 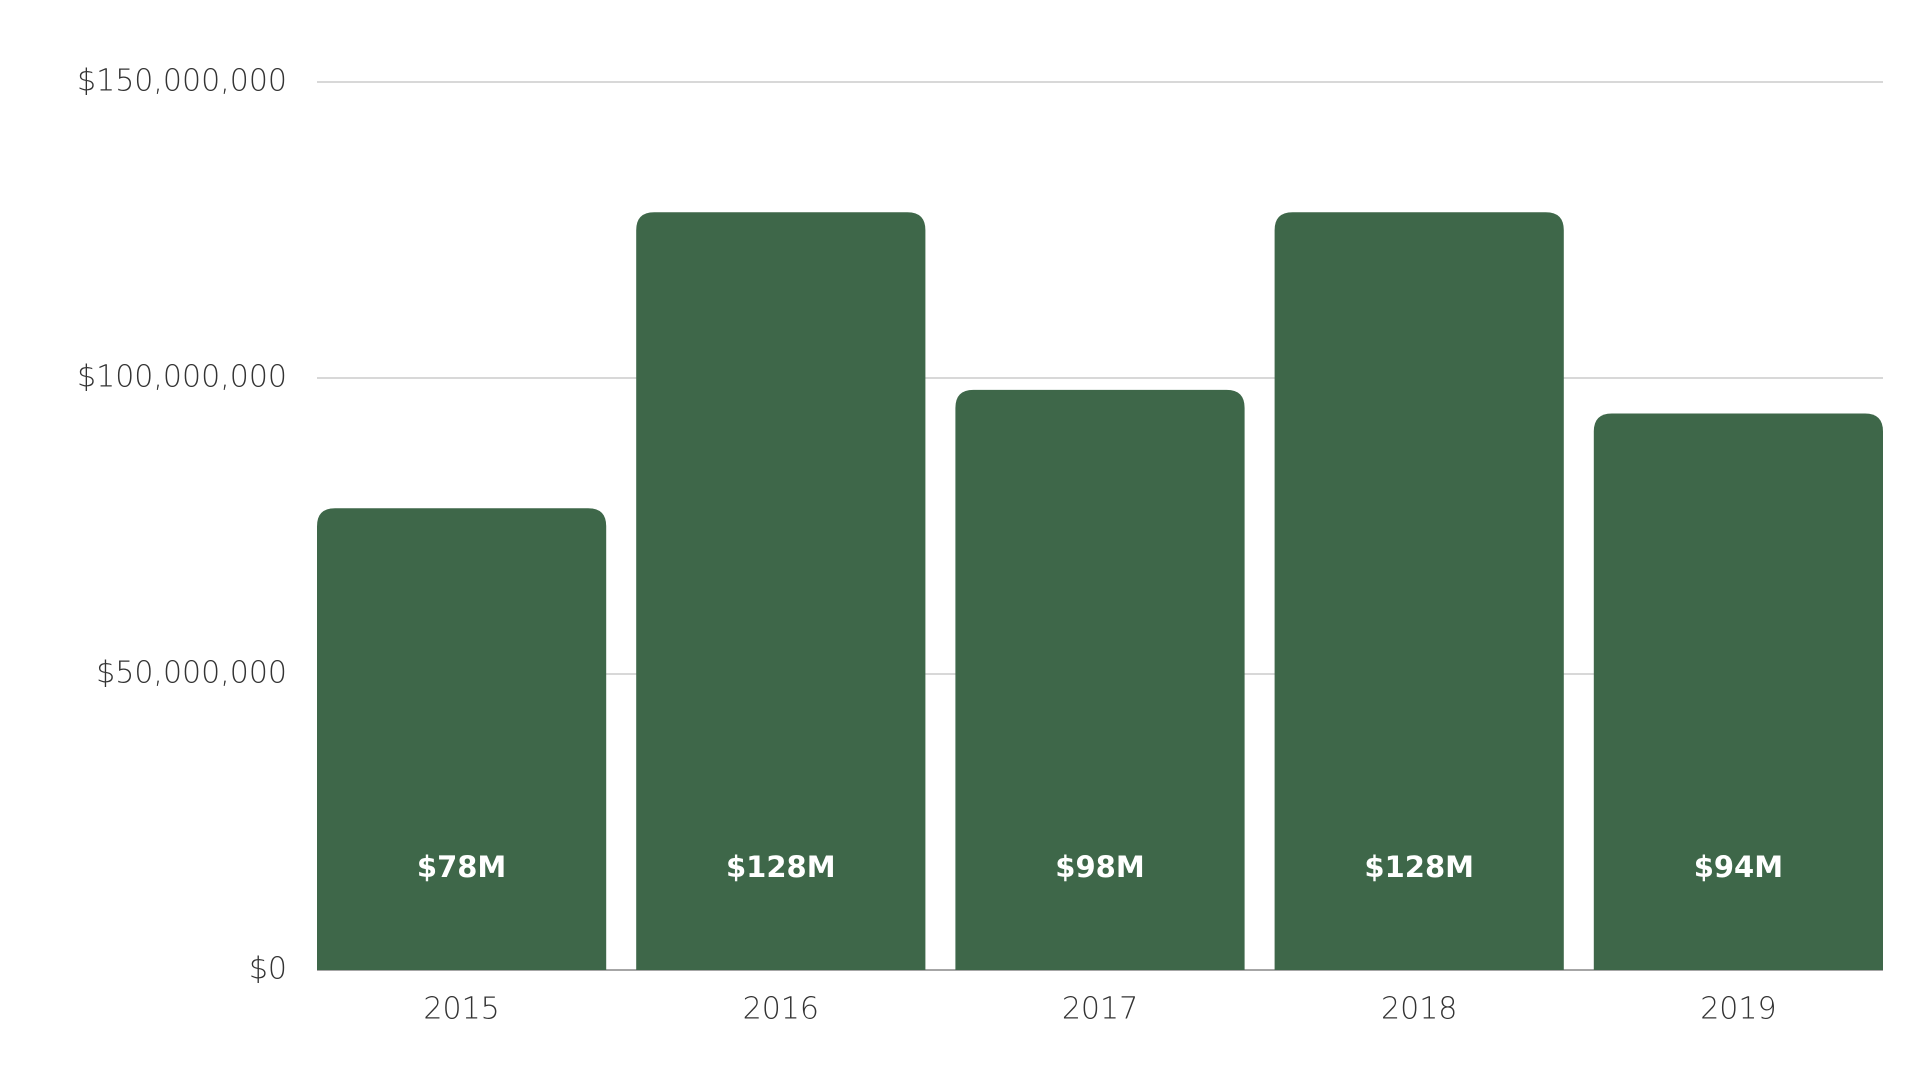 What do you see at coordinates (1419, 1009) in the screenshot?
I see `x-tick-label: 2018` at bounding box center [1419, 1009].